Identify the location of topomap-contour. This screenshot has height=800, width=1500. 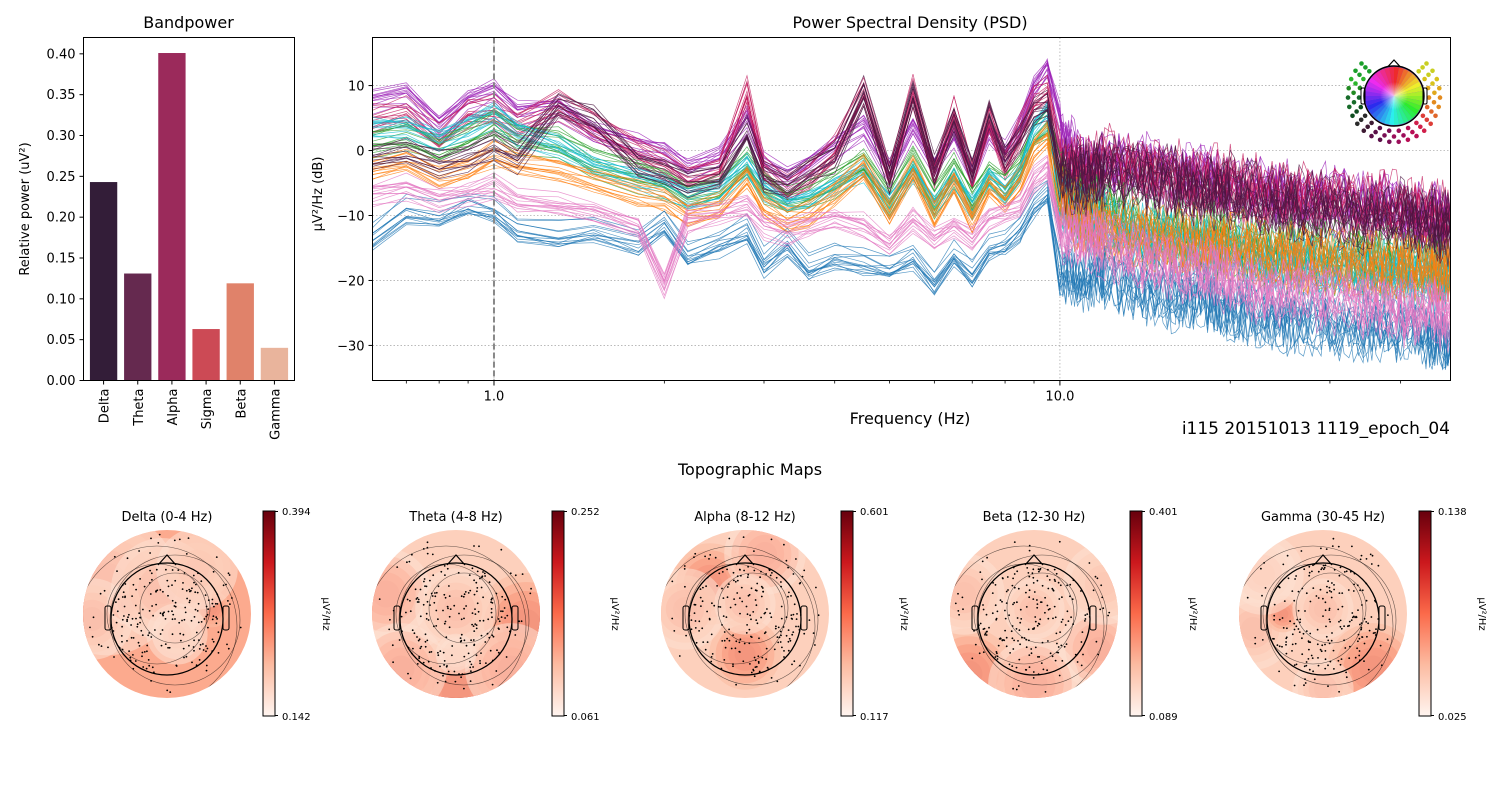
(1027, 621).